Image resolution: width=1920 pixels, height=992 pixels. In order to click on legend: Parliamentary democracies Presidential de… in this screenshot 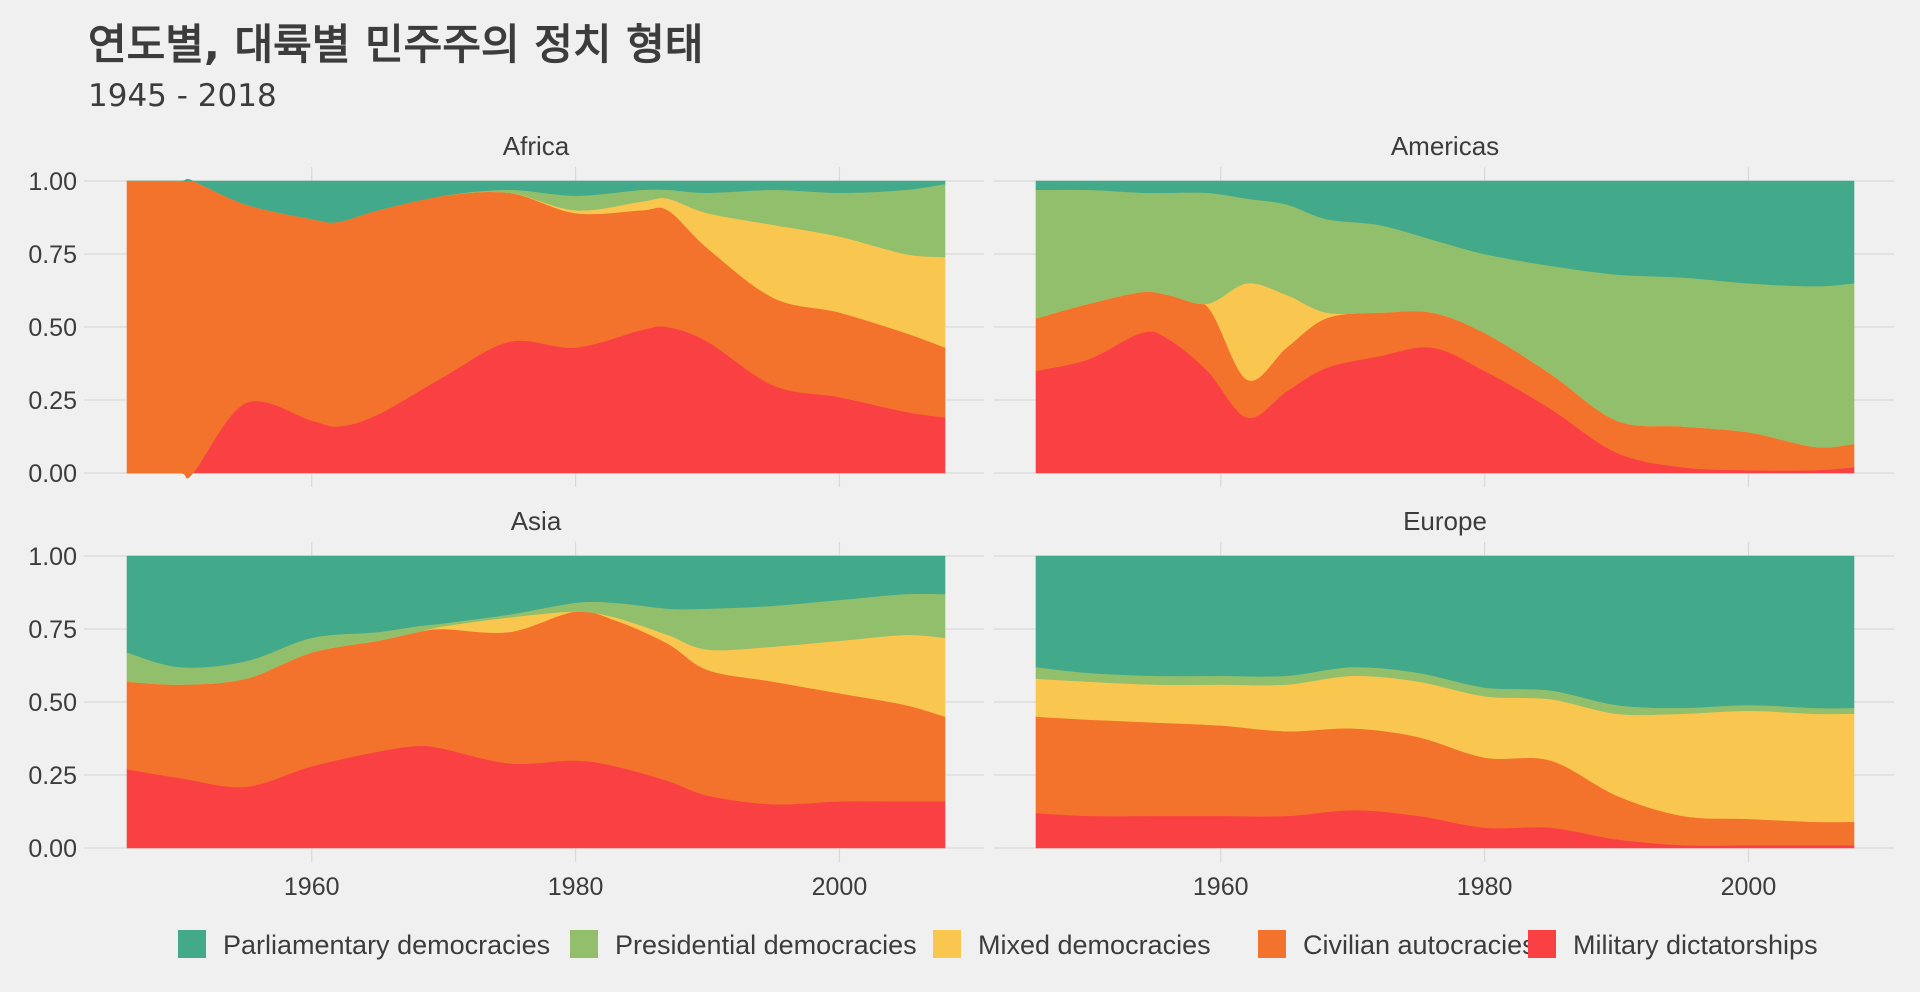, I will do `click(998, 945)`.